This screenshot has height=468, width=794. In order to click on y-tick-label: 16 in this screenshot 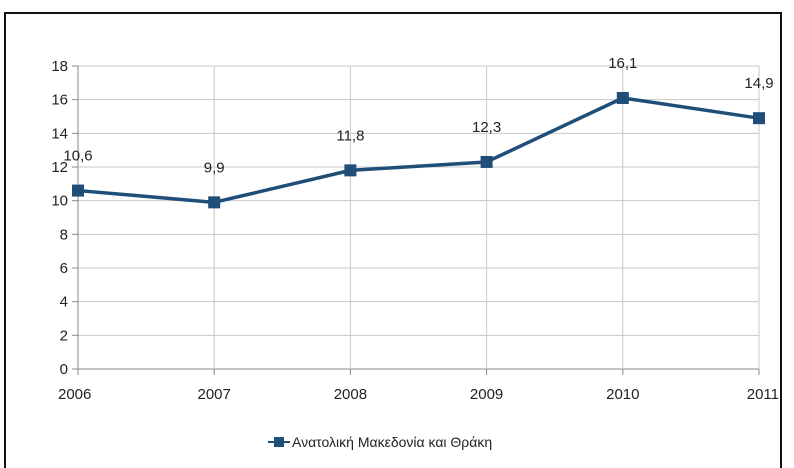, I will do `click(59, 100)`.